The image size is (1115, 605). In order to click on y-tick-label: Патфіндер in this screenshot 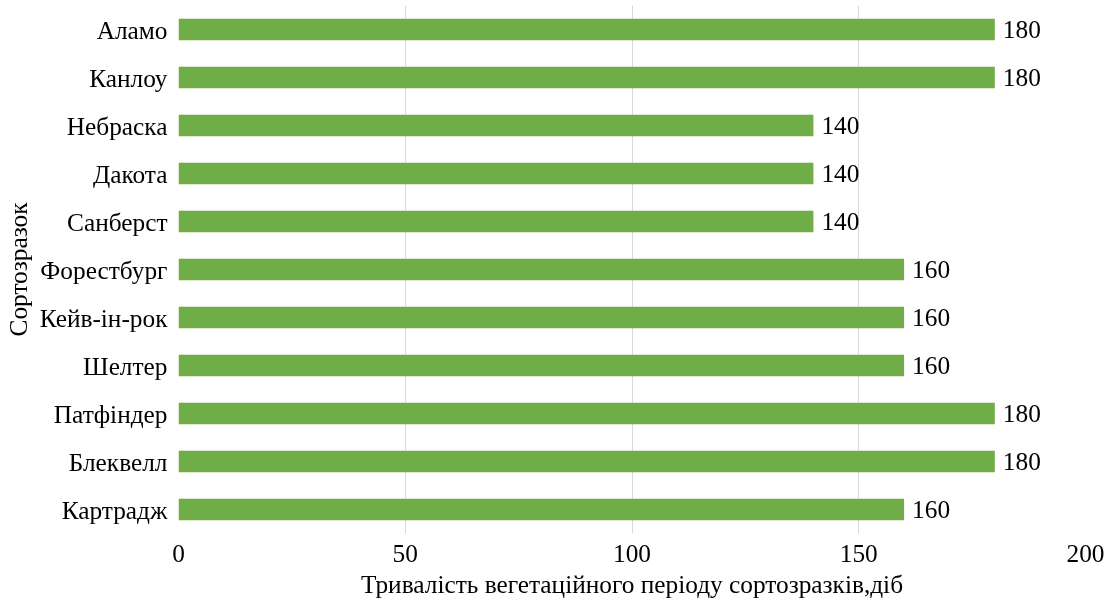, I will do `click(110, 413)`.